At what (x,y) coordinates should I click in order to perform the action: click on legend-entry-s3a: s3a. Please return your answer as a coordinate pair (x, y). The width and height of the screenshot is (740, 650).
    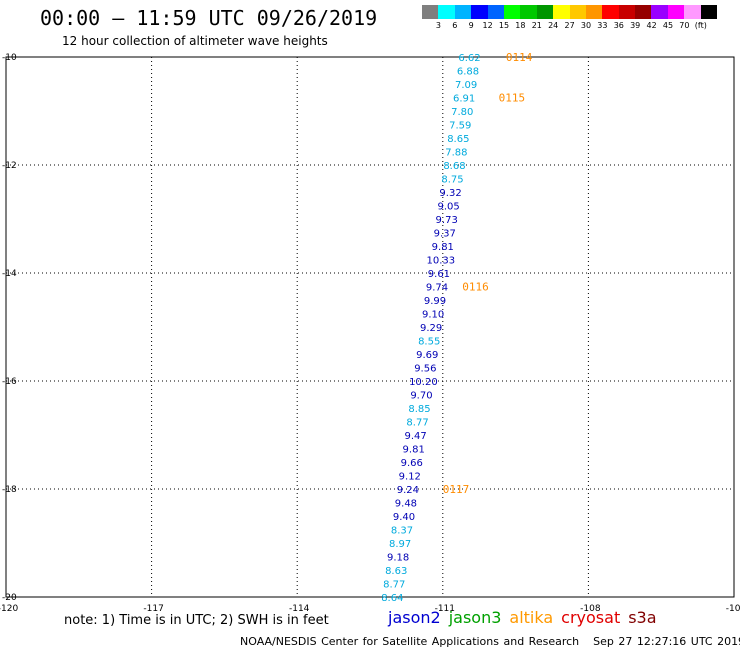
    Looking at the image, I should click on (642, 617).